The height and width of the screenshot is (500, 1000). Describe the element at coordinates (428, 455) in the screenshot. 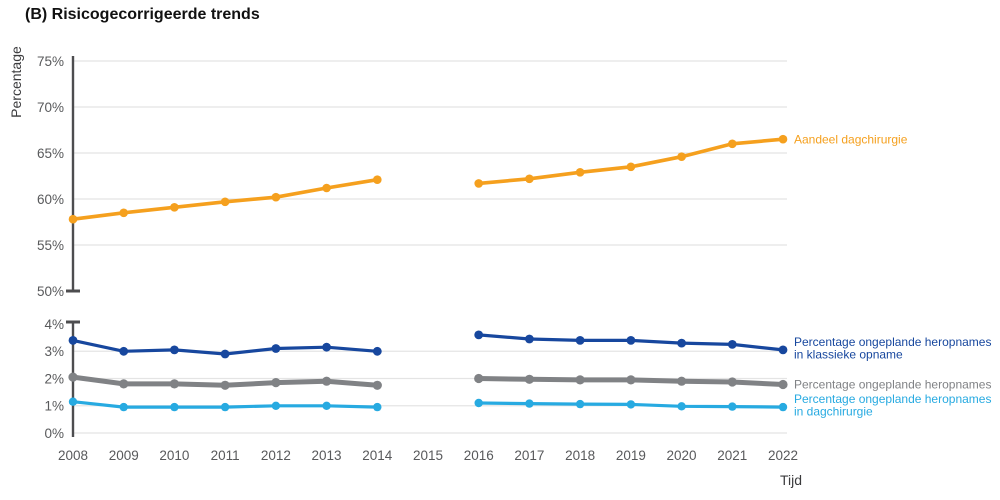

I see `x-tick-label: 2015` at that location.